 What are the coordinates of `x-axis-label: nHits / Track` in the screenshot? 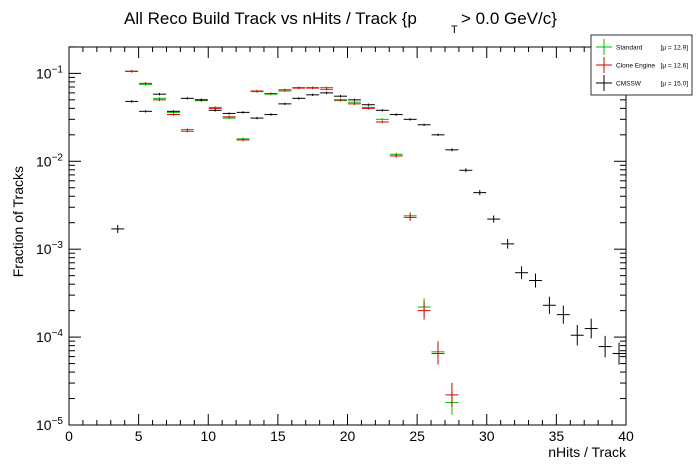 It's located at (587, 452).